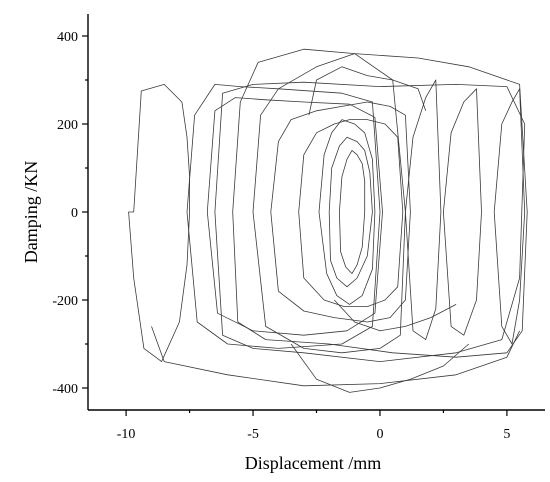  I want to click on y-tick-label: 0, so click(74, 213).